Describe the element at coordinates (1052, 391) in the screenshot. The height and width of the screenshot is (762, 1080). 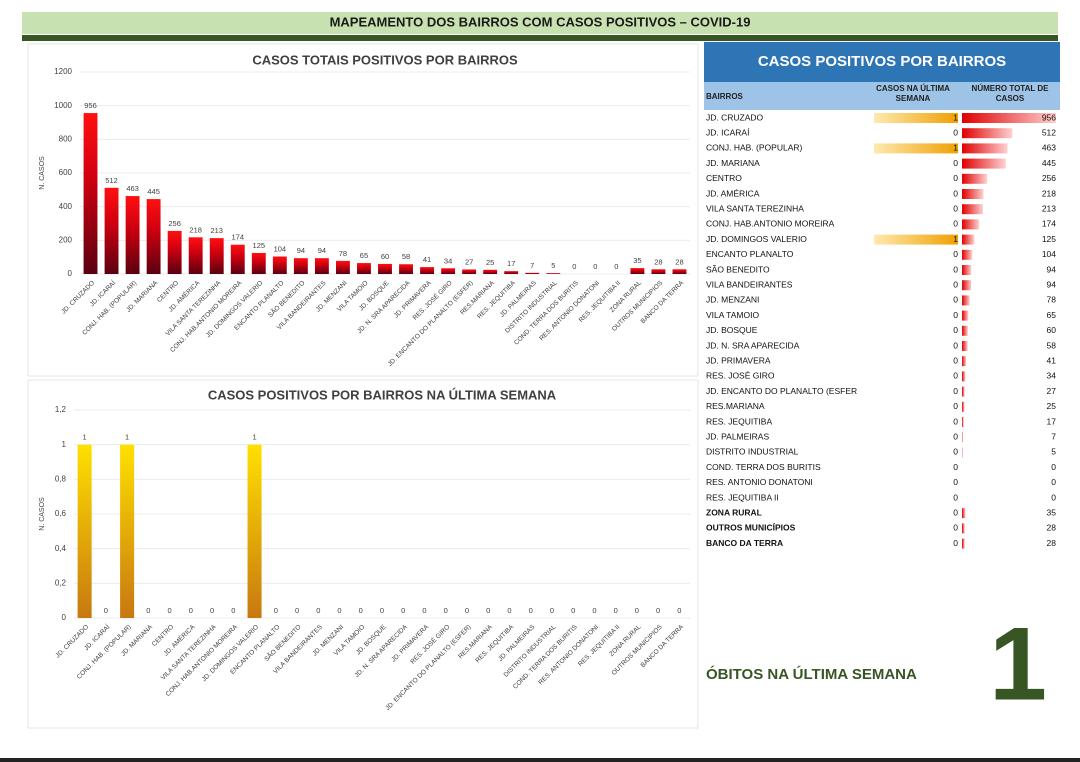
I see `total-value: 27` at that location.